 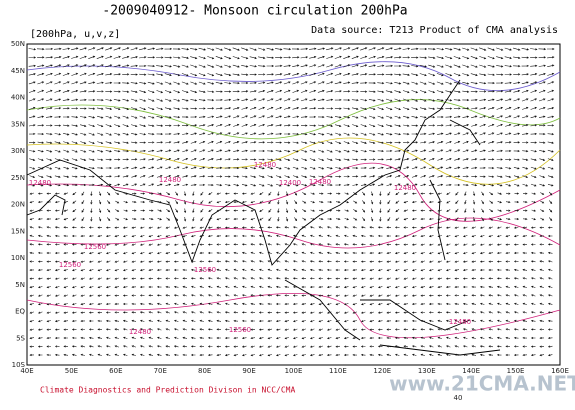 What do you see at coordinates (19, 365) in the screenshot?
I see `lat-label: 10S` at bounding box center [19, 365].